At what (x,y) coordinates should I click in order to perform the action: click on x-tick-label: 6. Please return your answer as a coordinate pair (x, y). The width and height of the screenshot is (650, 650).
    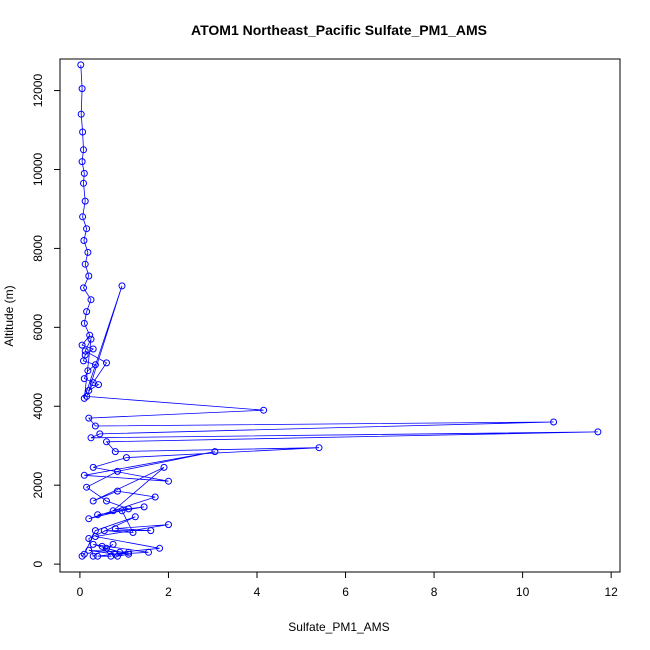
    Looking at the image, I should click on (345, 592).